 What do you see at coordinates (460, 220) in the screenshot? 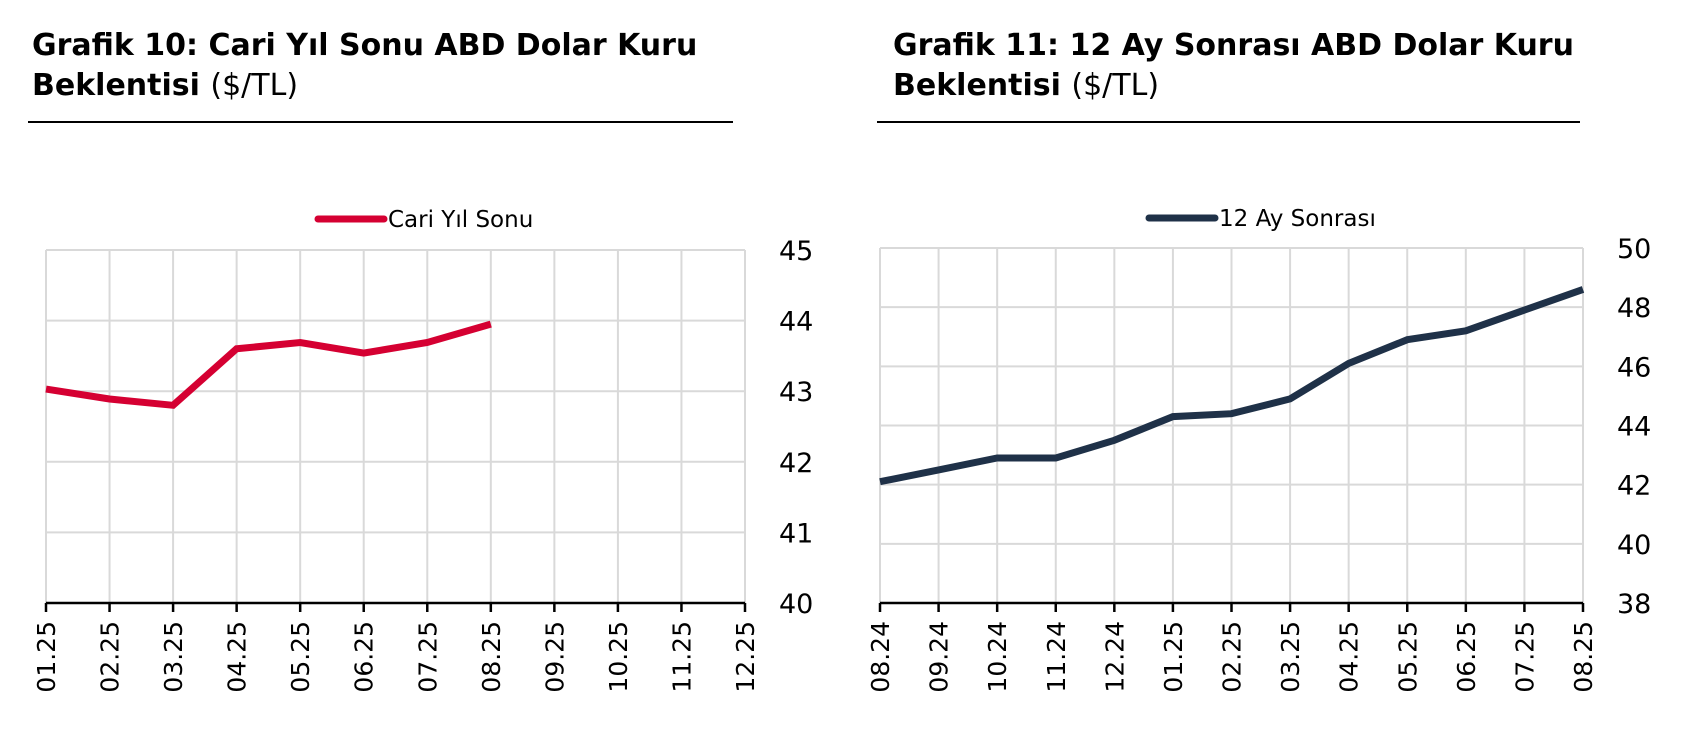
I see `legend-label: Cari Yıl Sonu` at bounding box center [460, 220].